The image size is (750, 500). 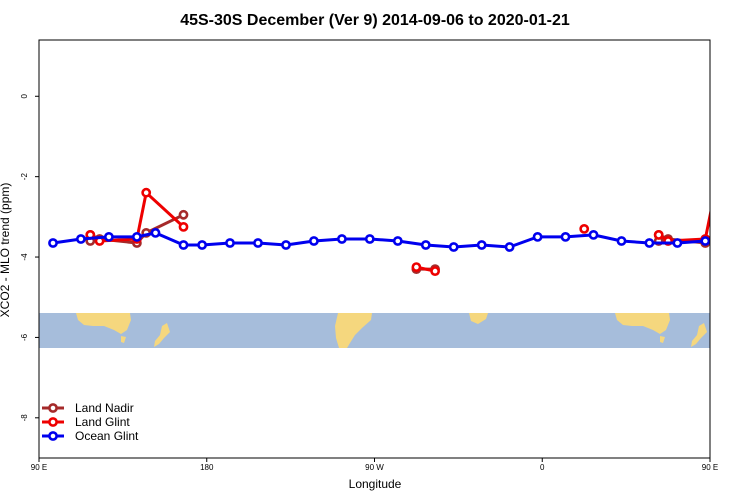 What do you see at coordinates (53, 422) in the screenshot?
I see `legend-marker-land-glint` at bounding box center [53, 422].